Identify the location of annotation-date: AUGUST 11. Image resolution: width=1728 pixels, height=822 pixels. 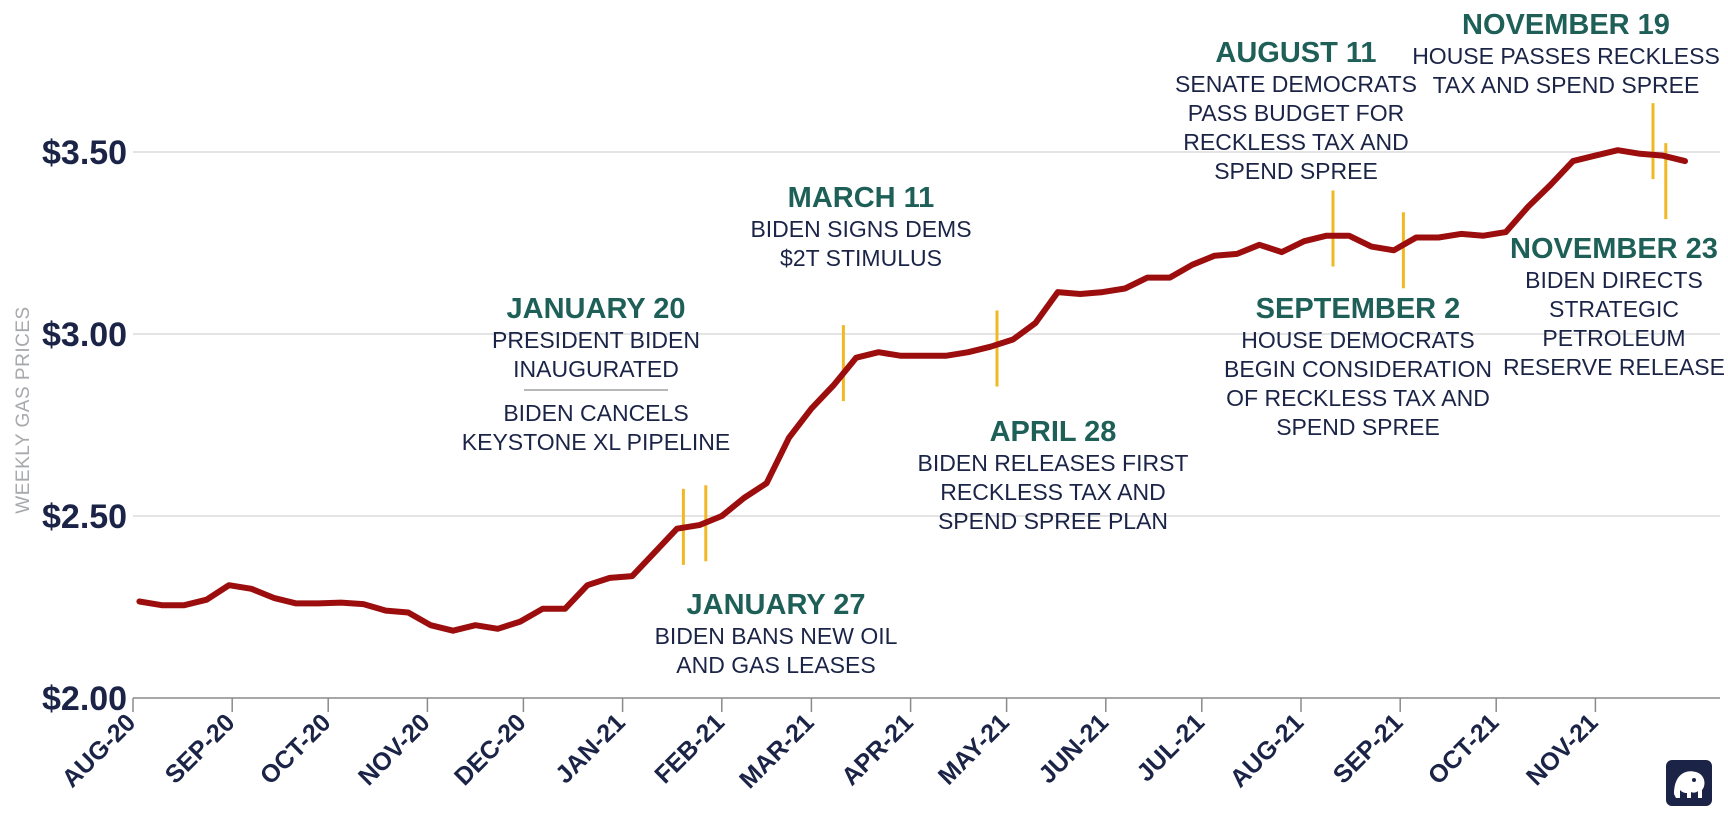
(1295, 53).